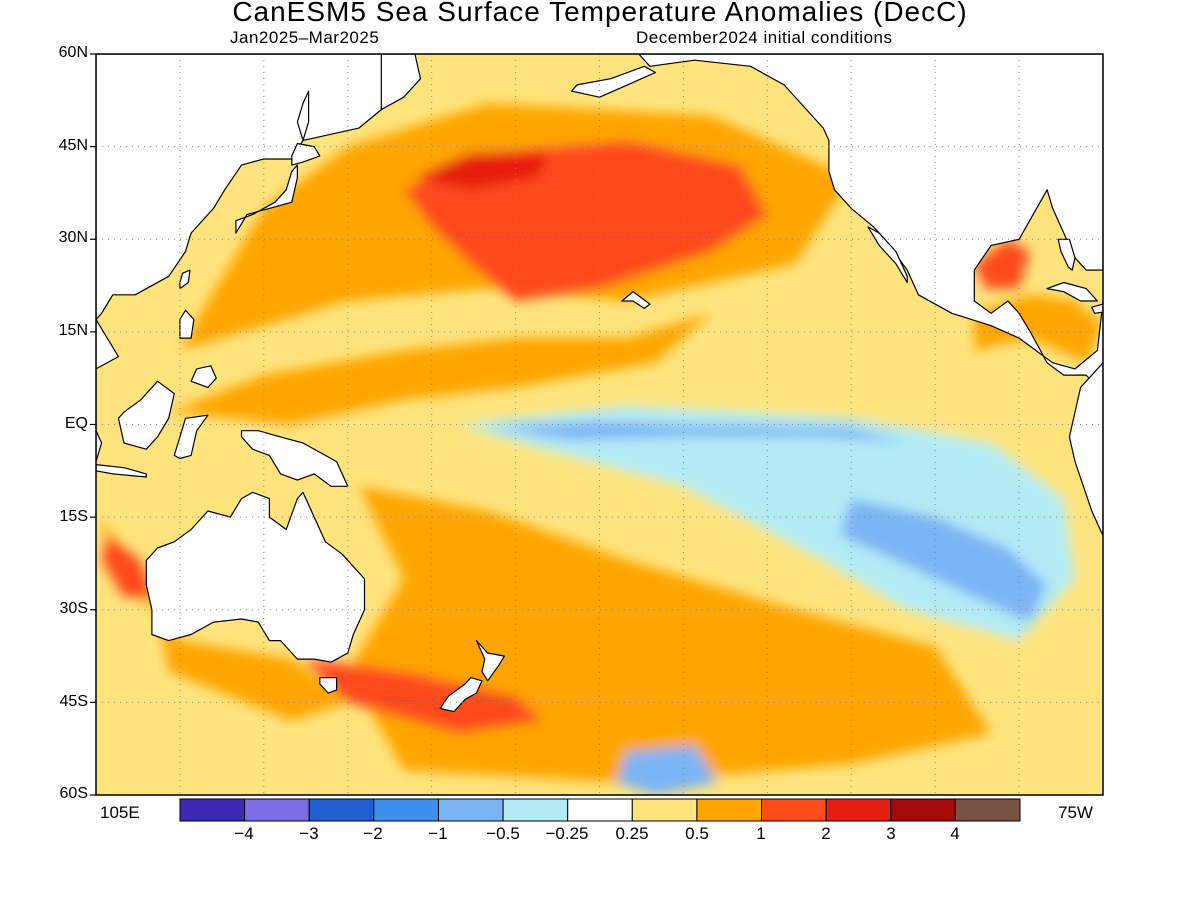 This screenshot has width=1200, height=900. What do you see at coordinates (121, 471) in the screenshot?
I see `land-java` at bounding box center [121, 471].